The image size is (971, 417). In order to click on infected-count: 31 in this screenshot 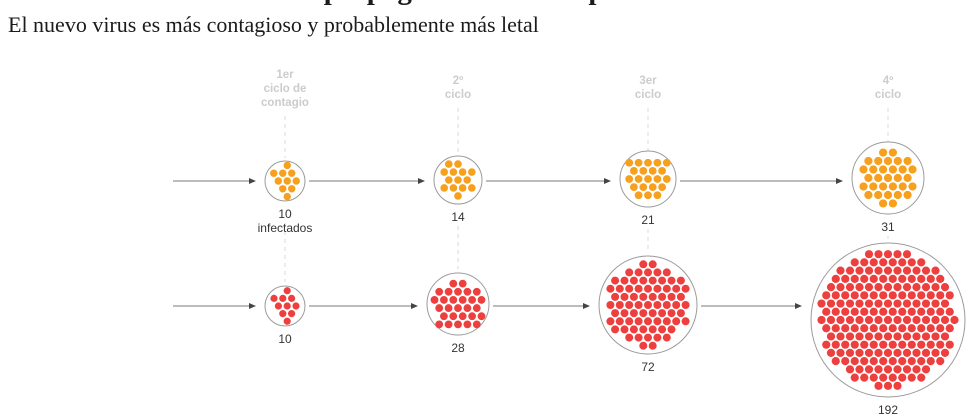, I will do `click(888, 227)`.